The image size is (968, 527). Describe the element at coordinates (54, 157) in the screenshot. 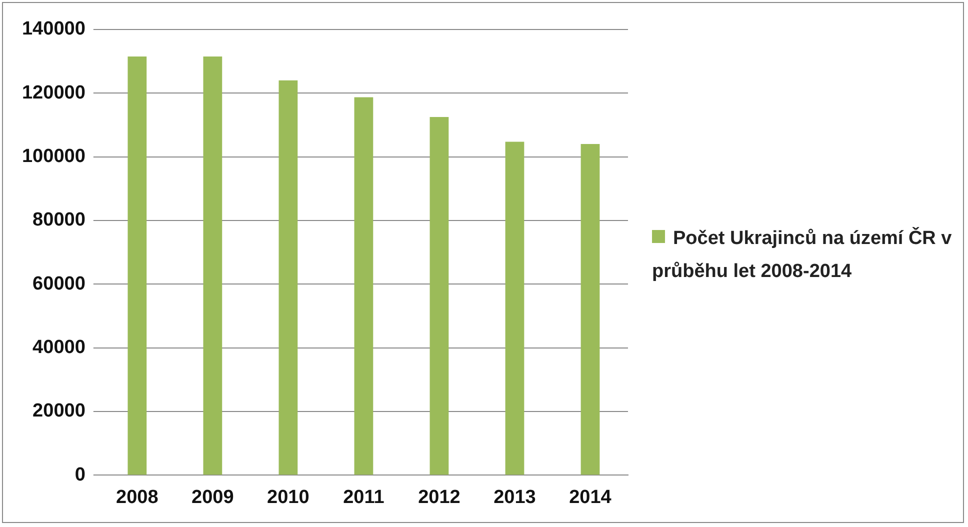

I see `y-tick-label: 100000` at that location.